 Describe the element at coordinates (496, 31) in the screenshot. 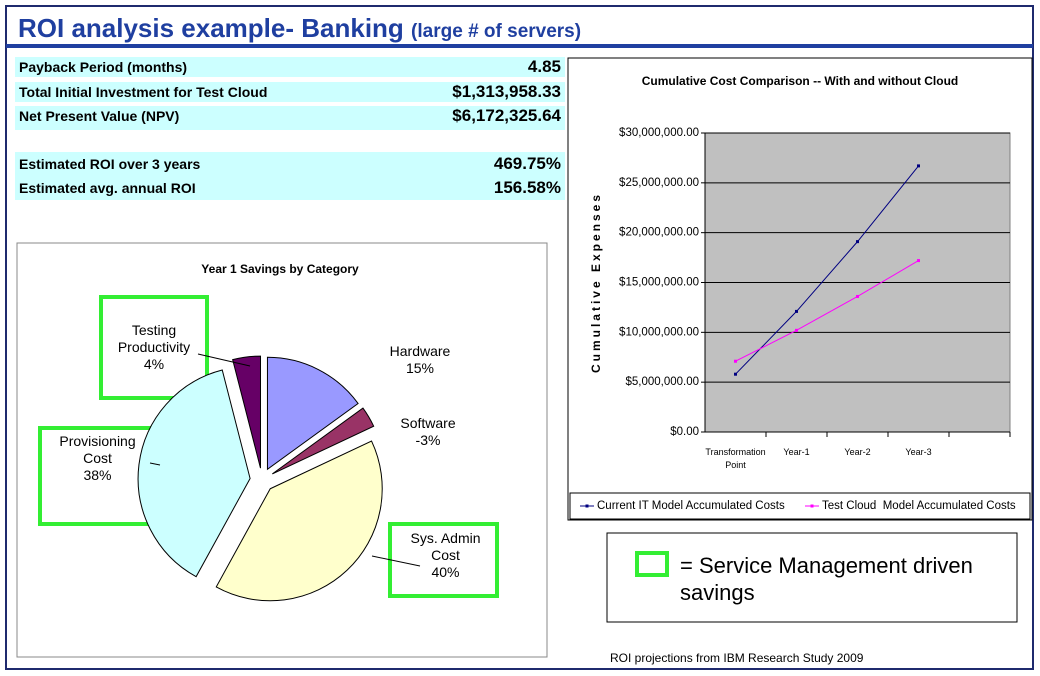

I see `title-note: (large # of servers)` at that location.